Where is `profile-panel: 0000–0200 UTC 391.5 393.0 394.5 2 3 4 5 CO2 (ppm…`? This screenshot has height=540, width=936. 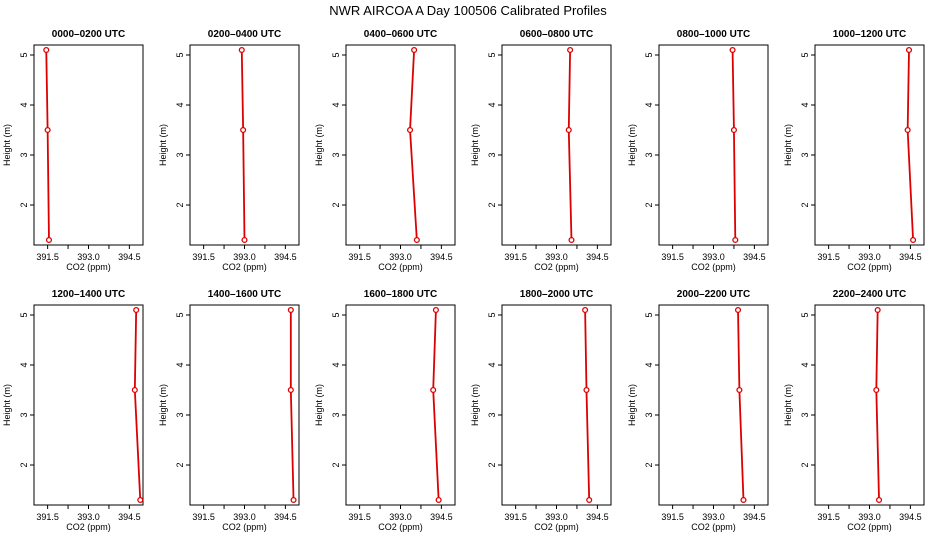 profile-panel: 0000–0200 UTC 391.5 393.0 394.5 2 3 4 5 CO2 (ppm… is located at coordinates (73, 150).